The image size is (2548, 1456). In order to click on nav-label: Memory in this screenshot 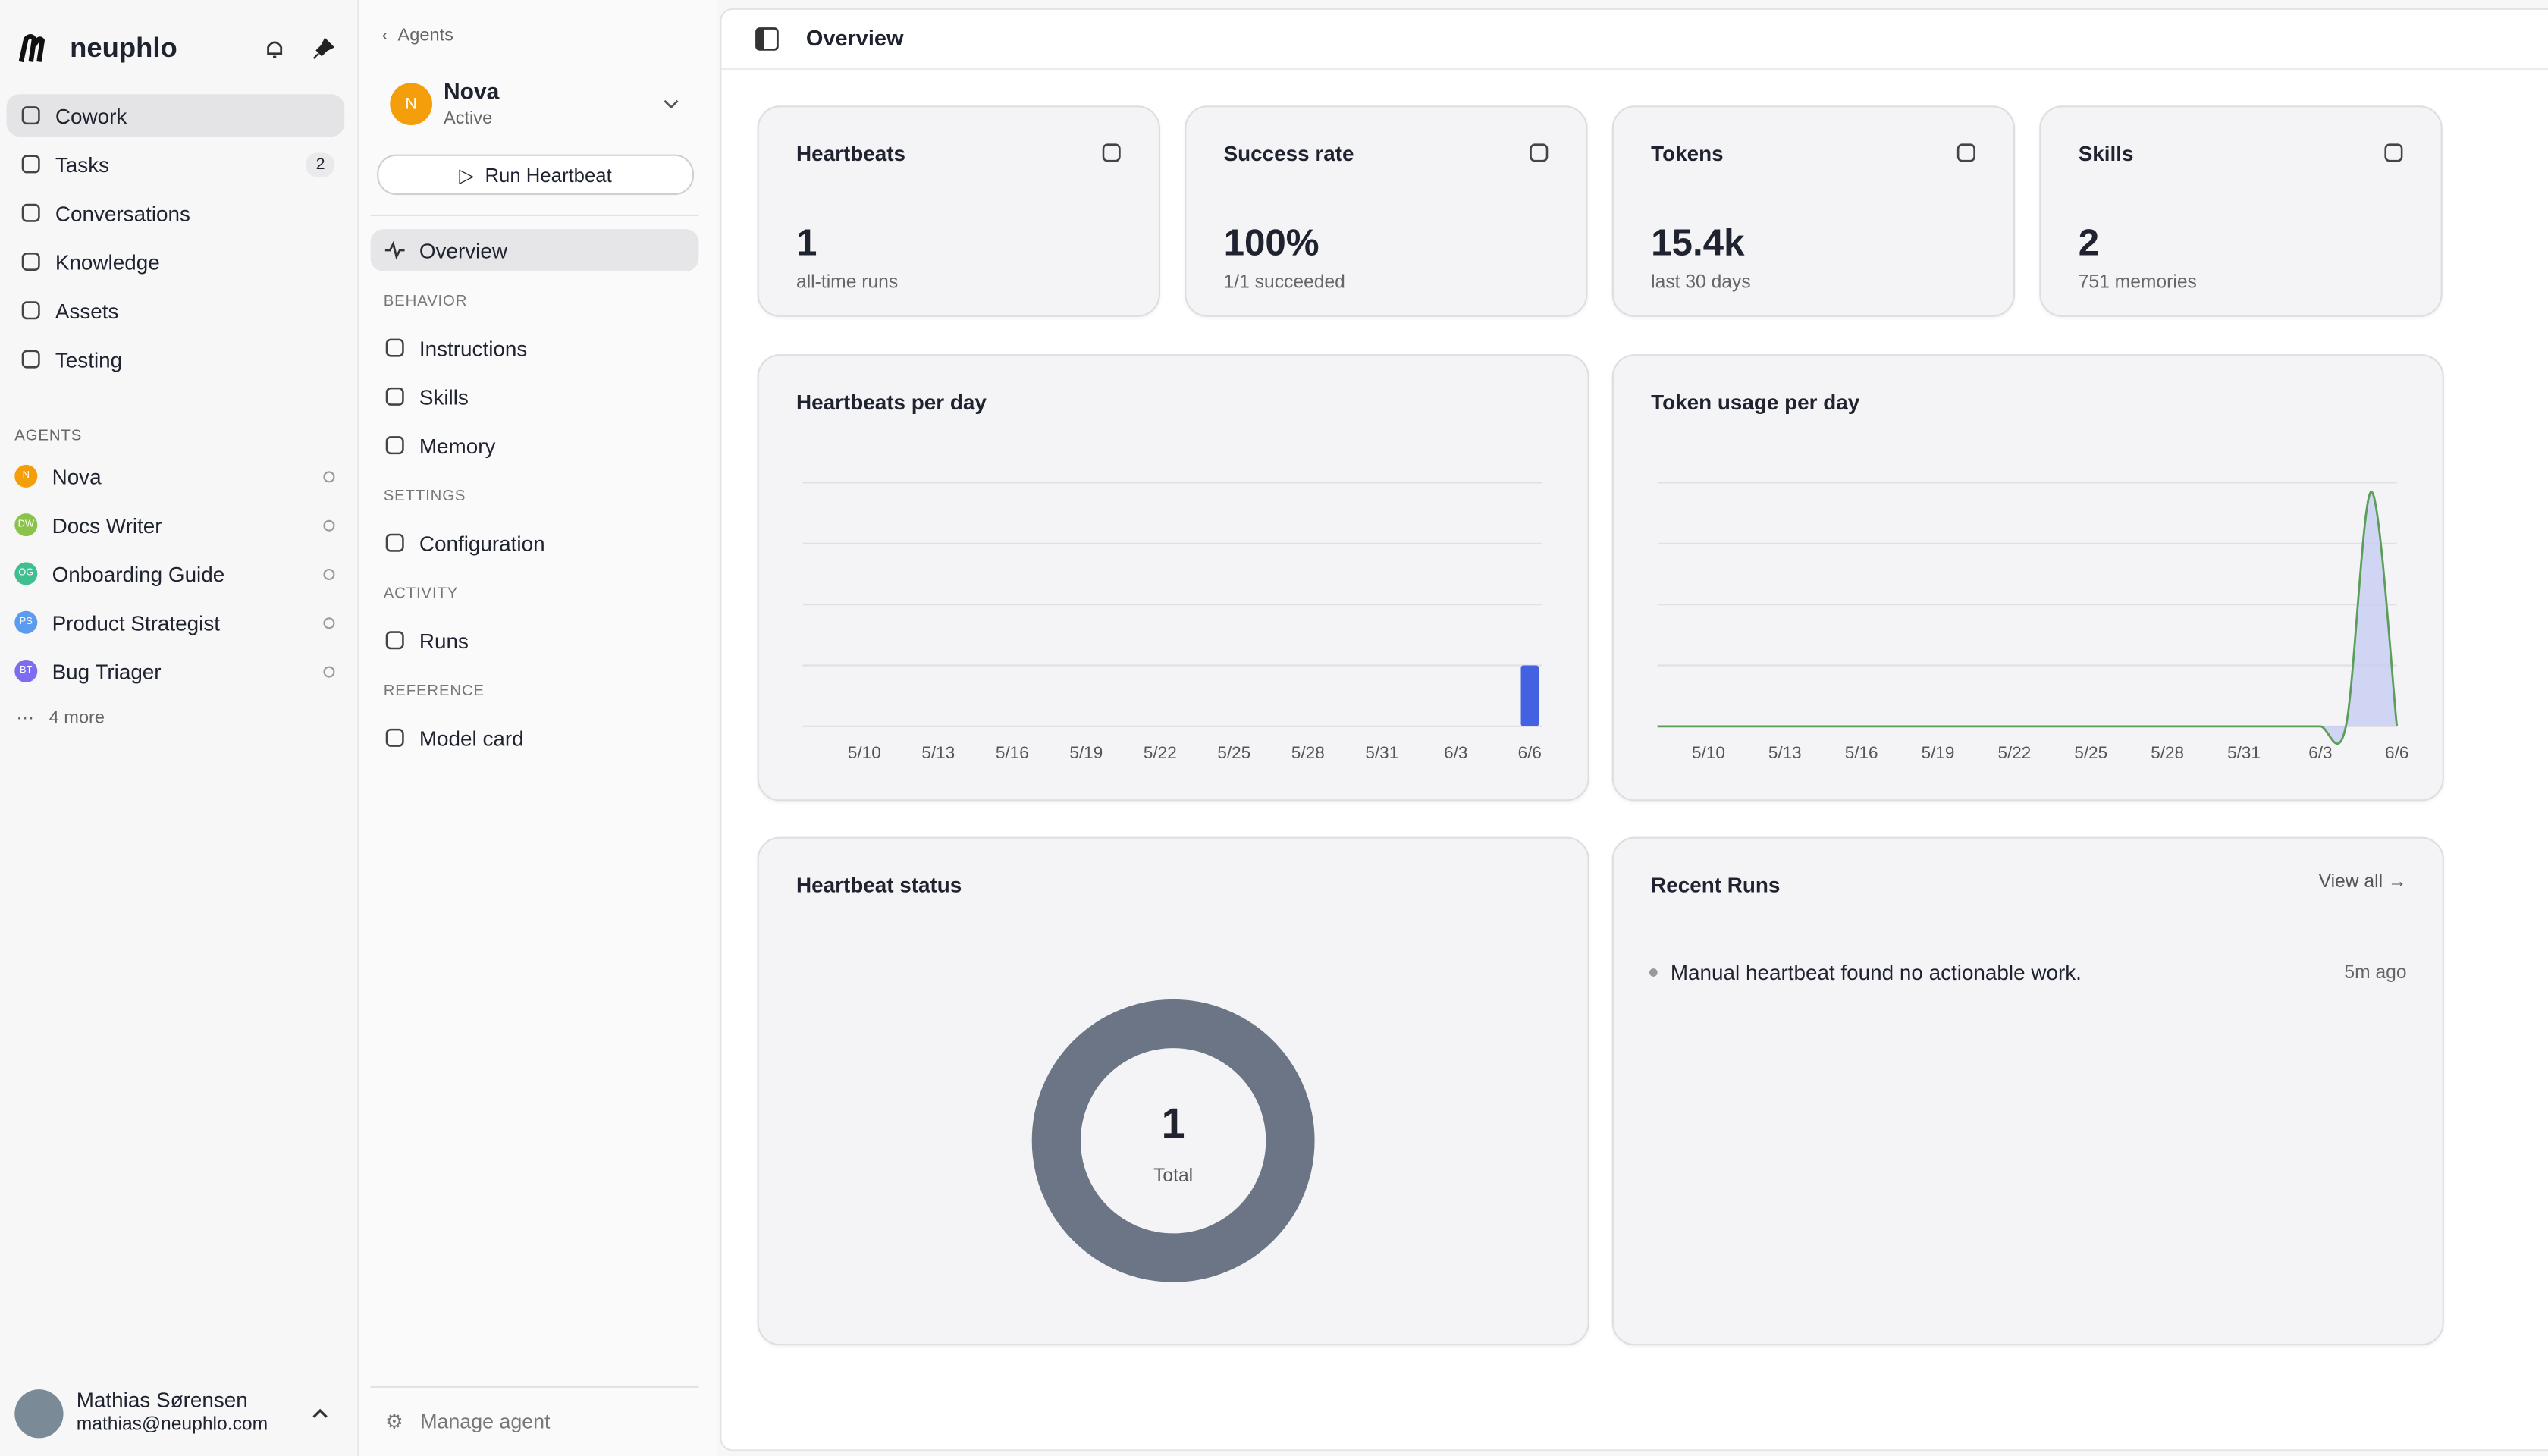, I will do `click(457, 445)`.